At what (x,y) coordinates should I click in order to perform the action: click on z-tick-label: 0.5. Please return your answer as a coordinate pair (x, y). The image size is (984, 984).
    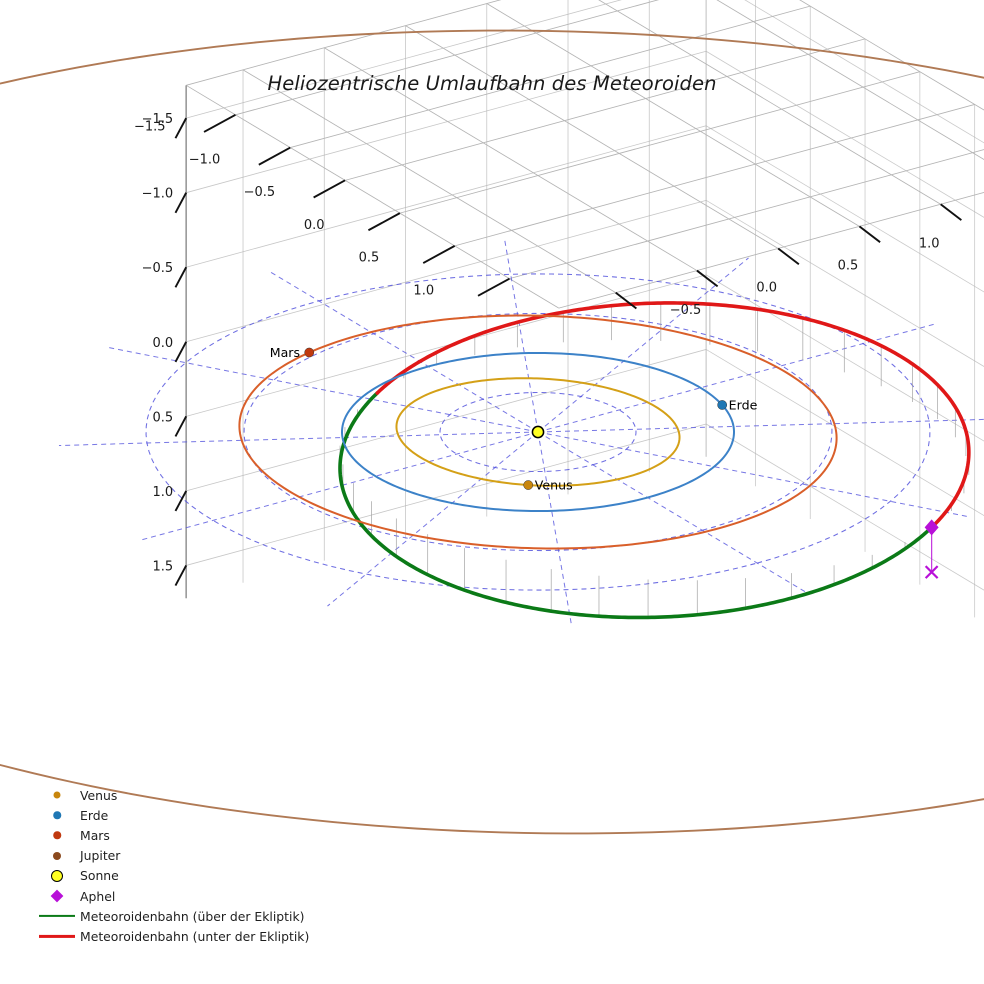
    Looking at the image, I should click on (162, 417).